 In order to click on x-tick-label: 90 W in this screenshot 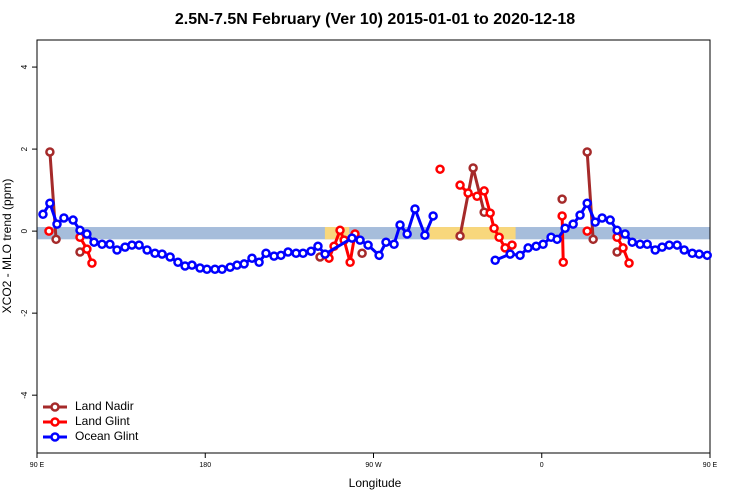, I will do `click(373, 465)`.